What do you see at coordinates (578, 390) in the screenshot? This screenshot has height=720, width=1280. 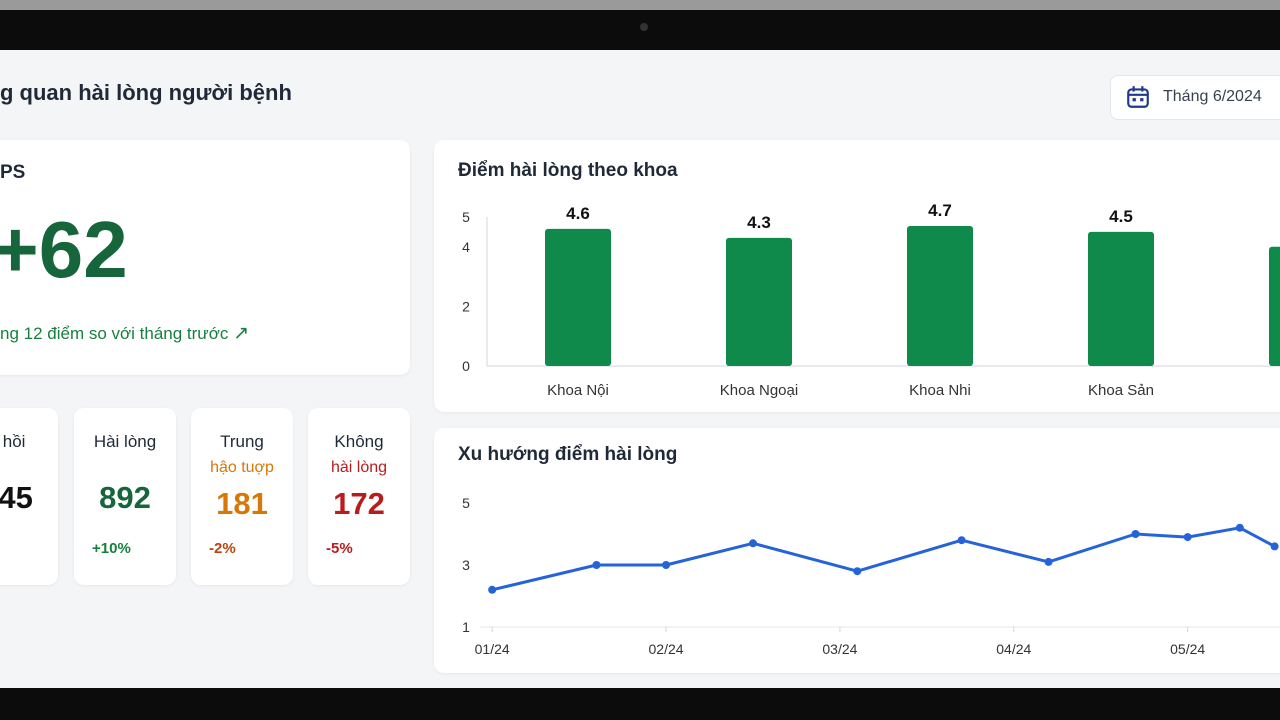 I see `x-tick-label: Khoa Nội` at bounding box center [578, 390].